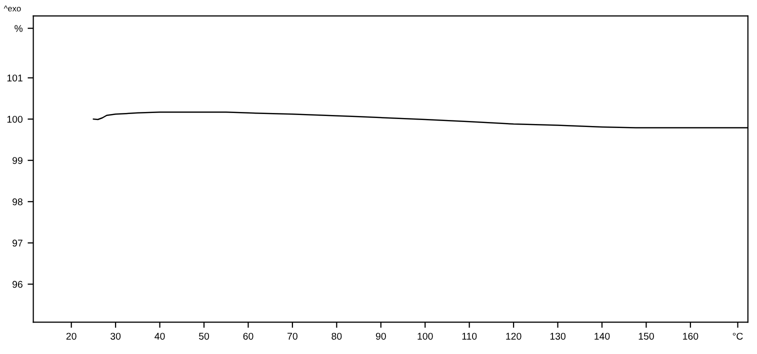 This screenshot has width=757, height=354. What do you see at coordinates (12, 9) in the screenshot?
I see `text: ^exo` at bounding box center [12, 9].